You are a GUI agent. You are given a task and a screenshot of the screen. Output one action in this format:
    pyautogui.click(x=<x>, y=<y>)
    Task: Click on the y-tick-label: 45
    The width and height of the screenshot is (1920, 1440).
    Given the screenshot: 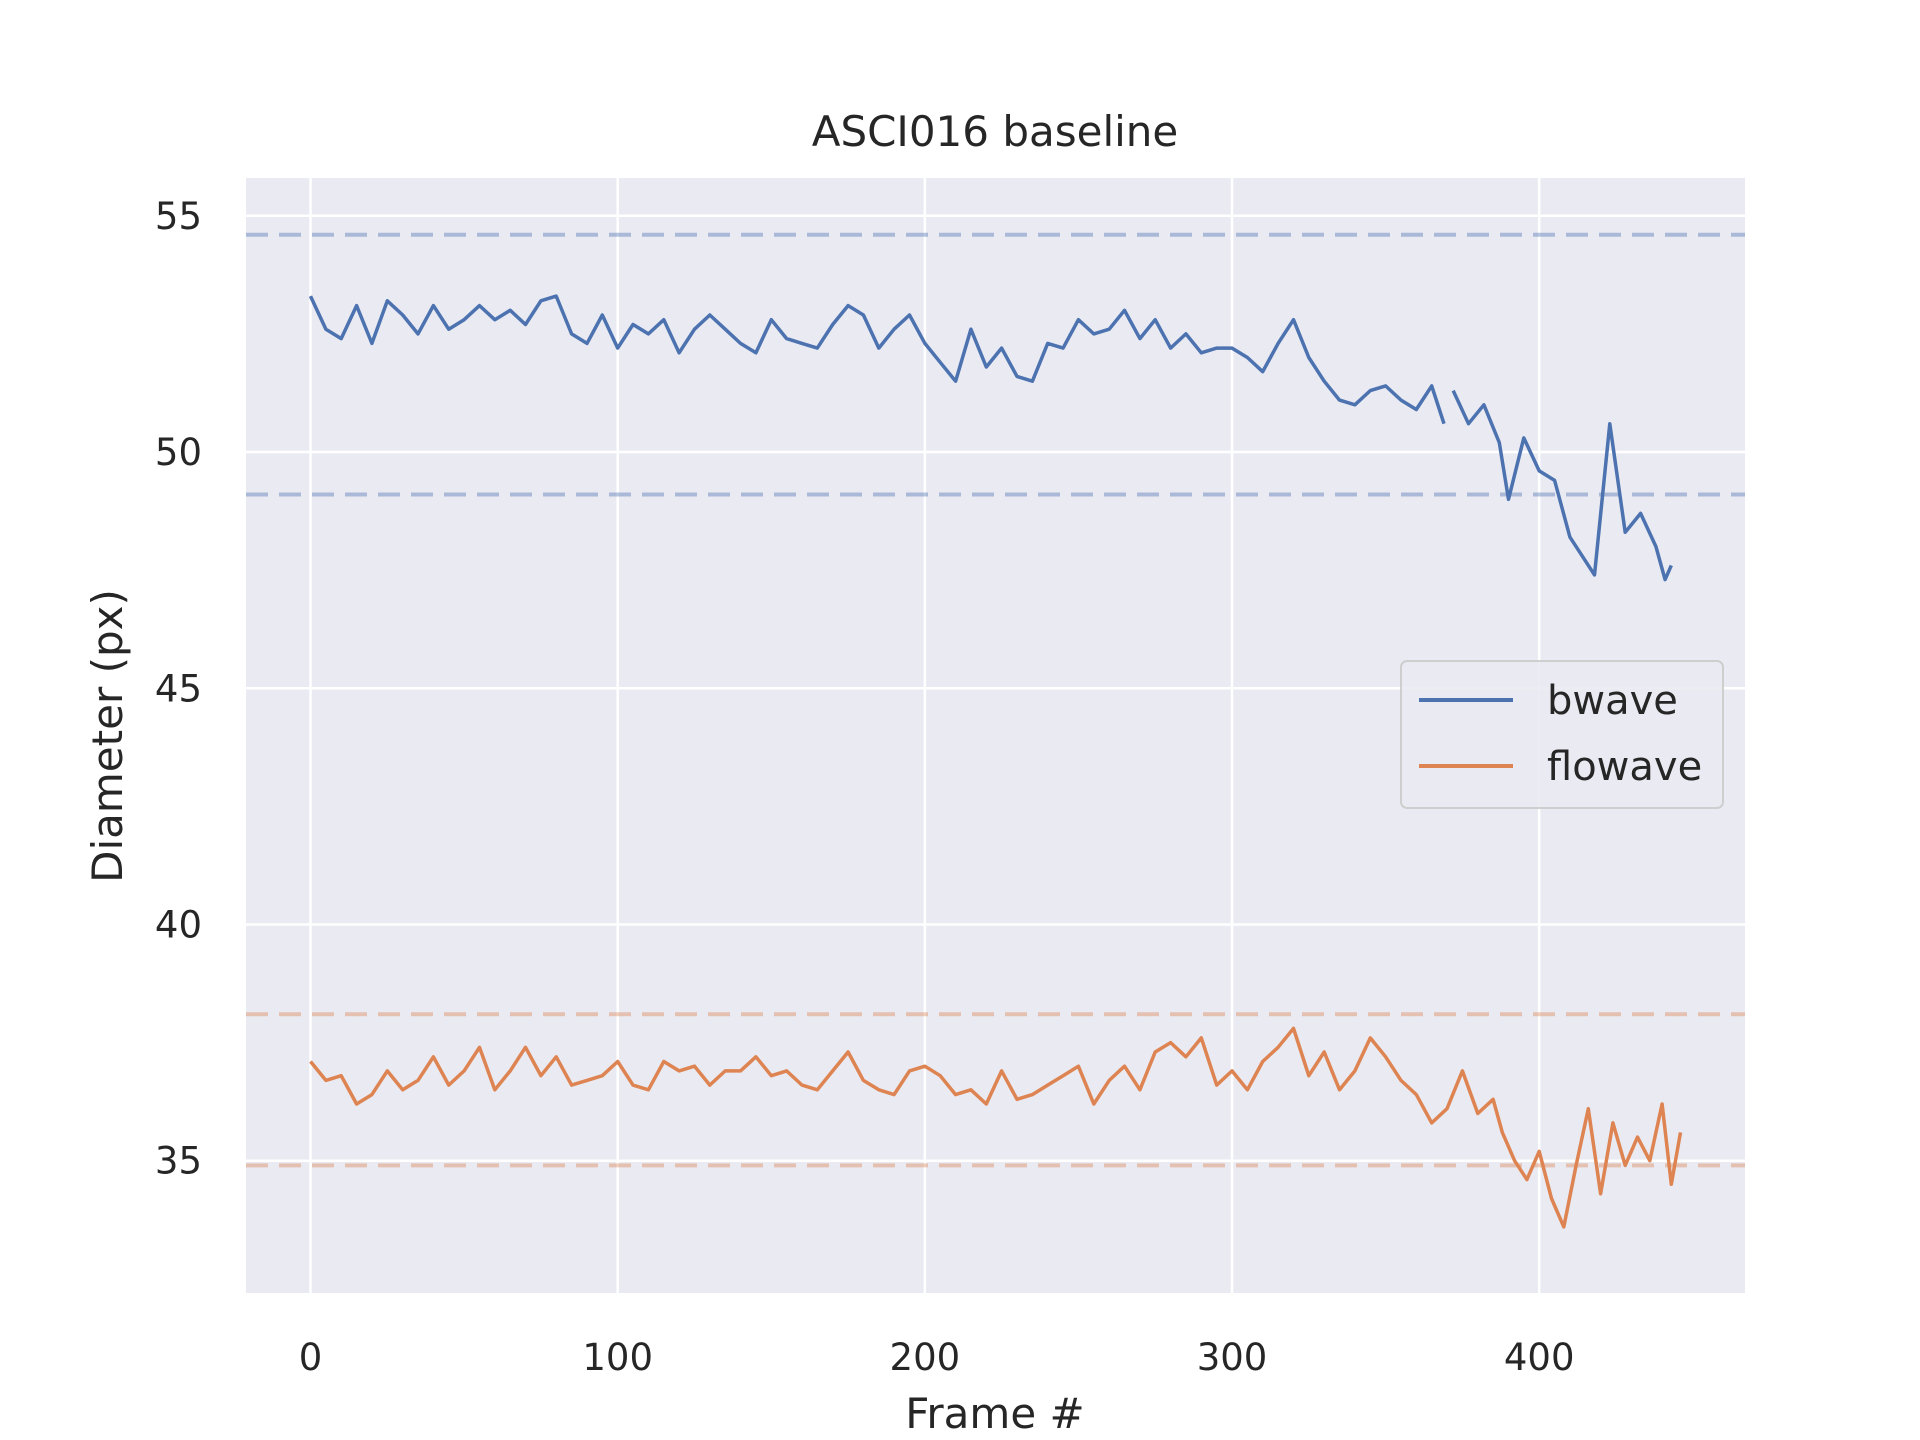 What is the action you would take?
    pyautogui.click(x=178, y=688)
    